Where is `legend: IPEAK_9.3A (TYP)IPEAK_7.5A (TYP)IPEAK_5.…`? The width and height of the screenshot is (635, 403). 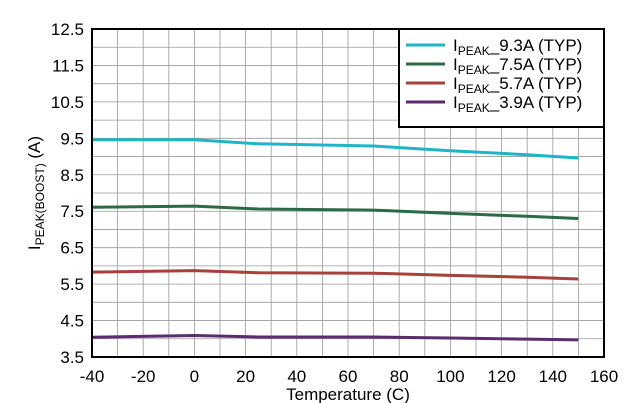
legend: IPEAK_9.3A (TYP)IPEAK_7.5A (TYP)IPEAK_5.… is located at coordinates (501, 78).